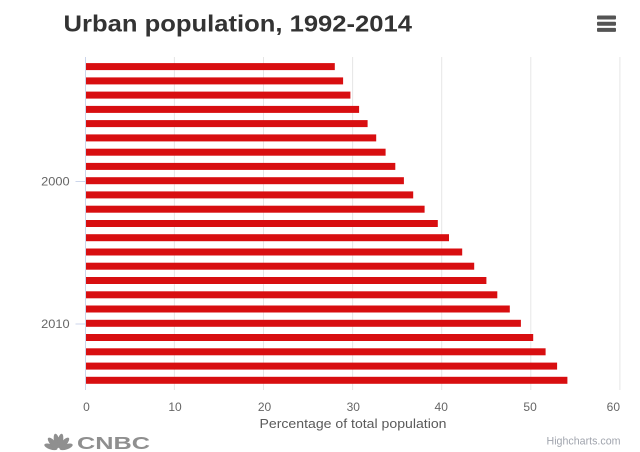 The height and width of the screenshot is (452, 640). I want to click on svg-text: Urban population, 1992-2014, so click(238, 24).